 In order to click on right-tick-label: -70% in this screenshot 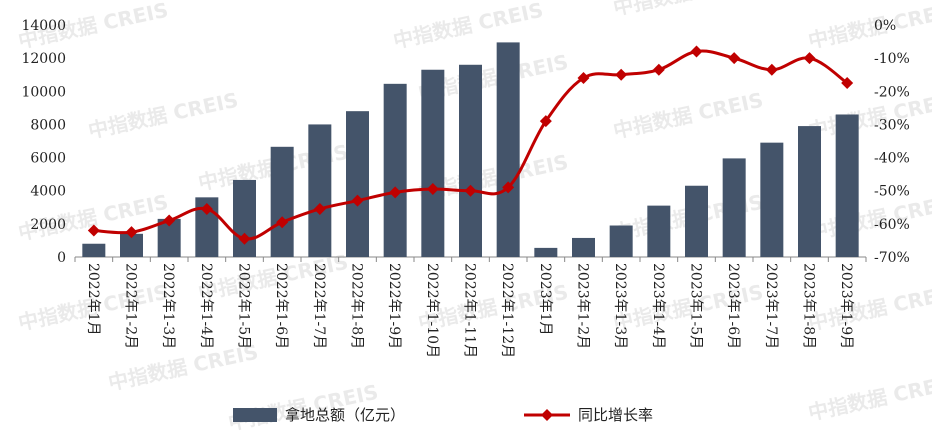, I will do `click(892, 258)`.